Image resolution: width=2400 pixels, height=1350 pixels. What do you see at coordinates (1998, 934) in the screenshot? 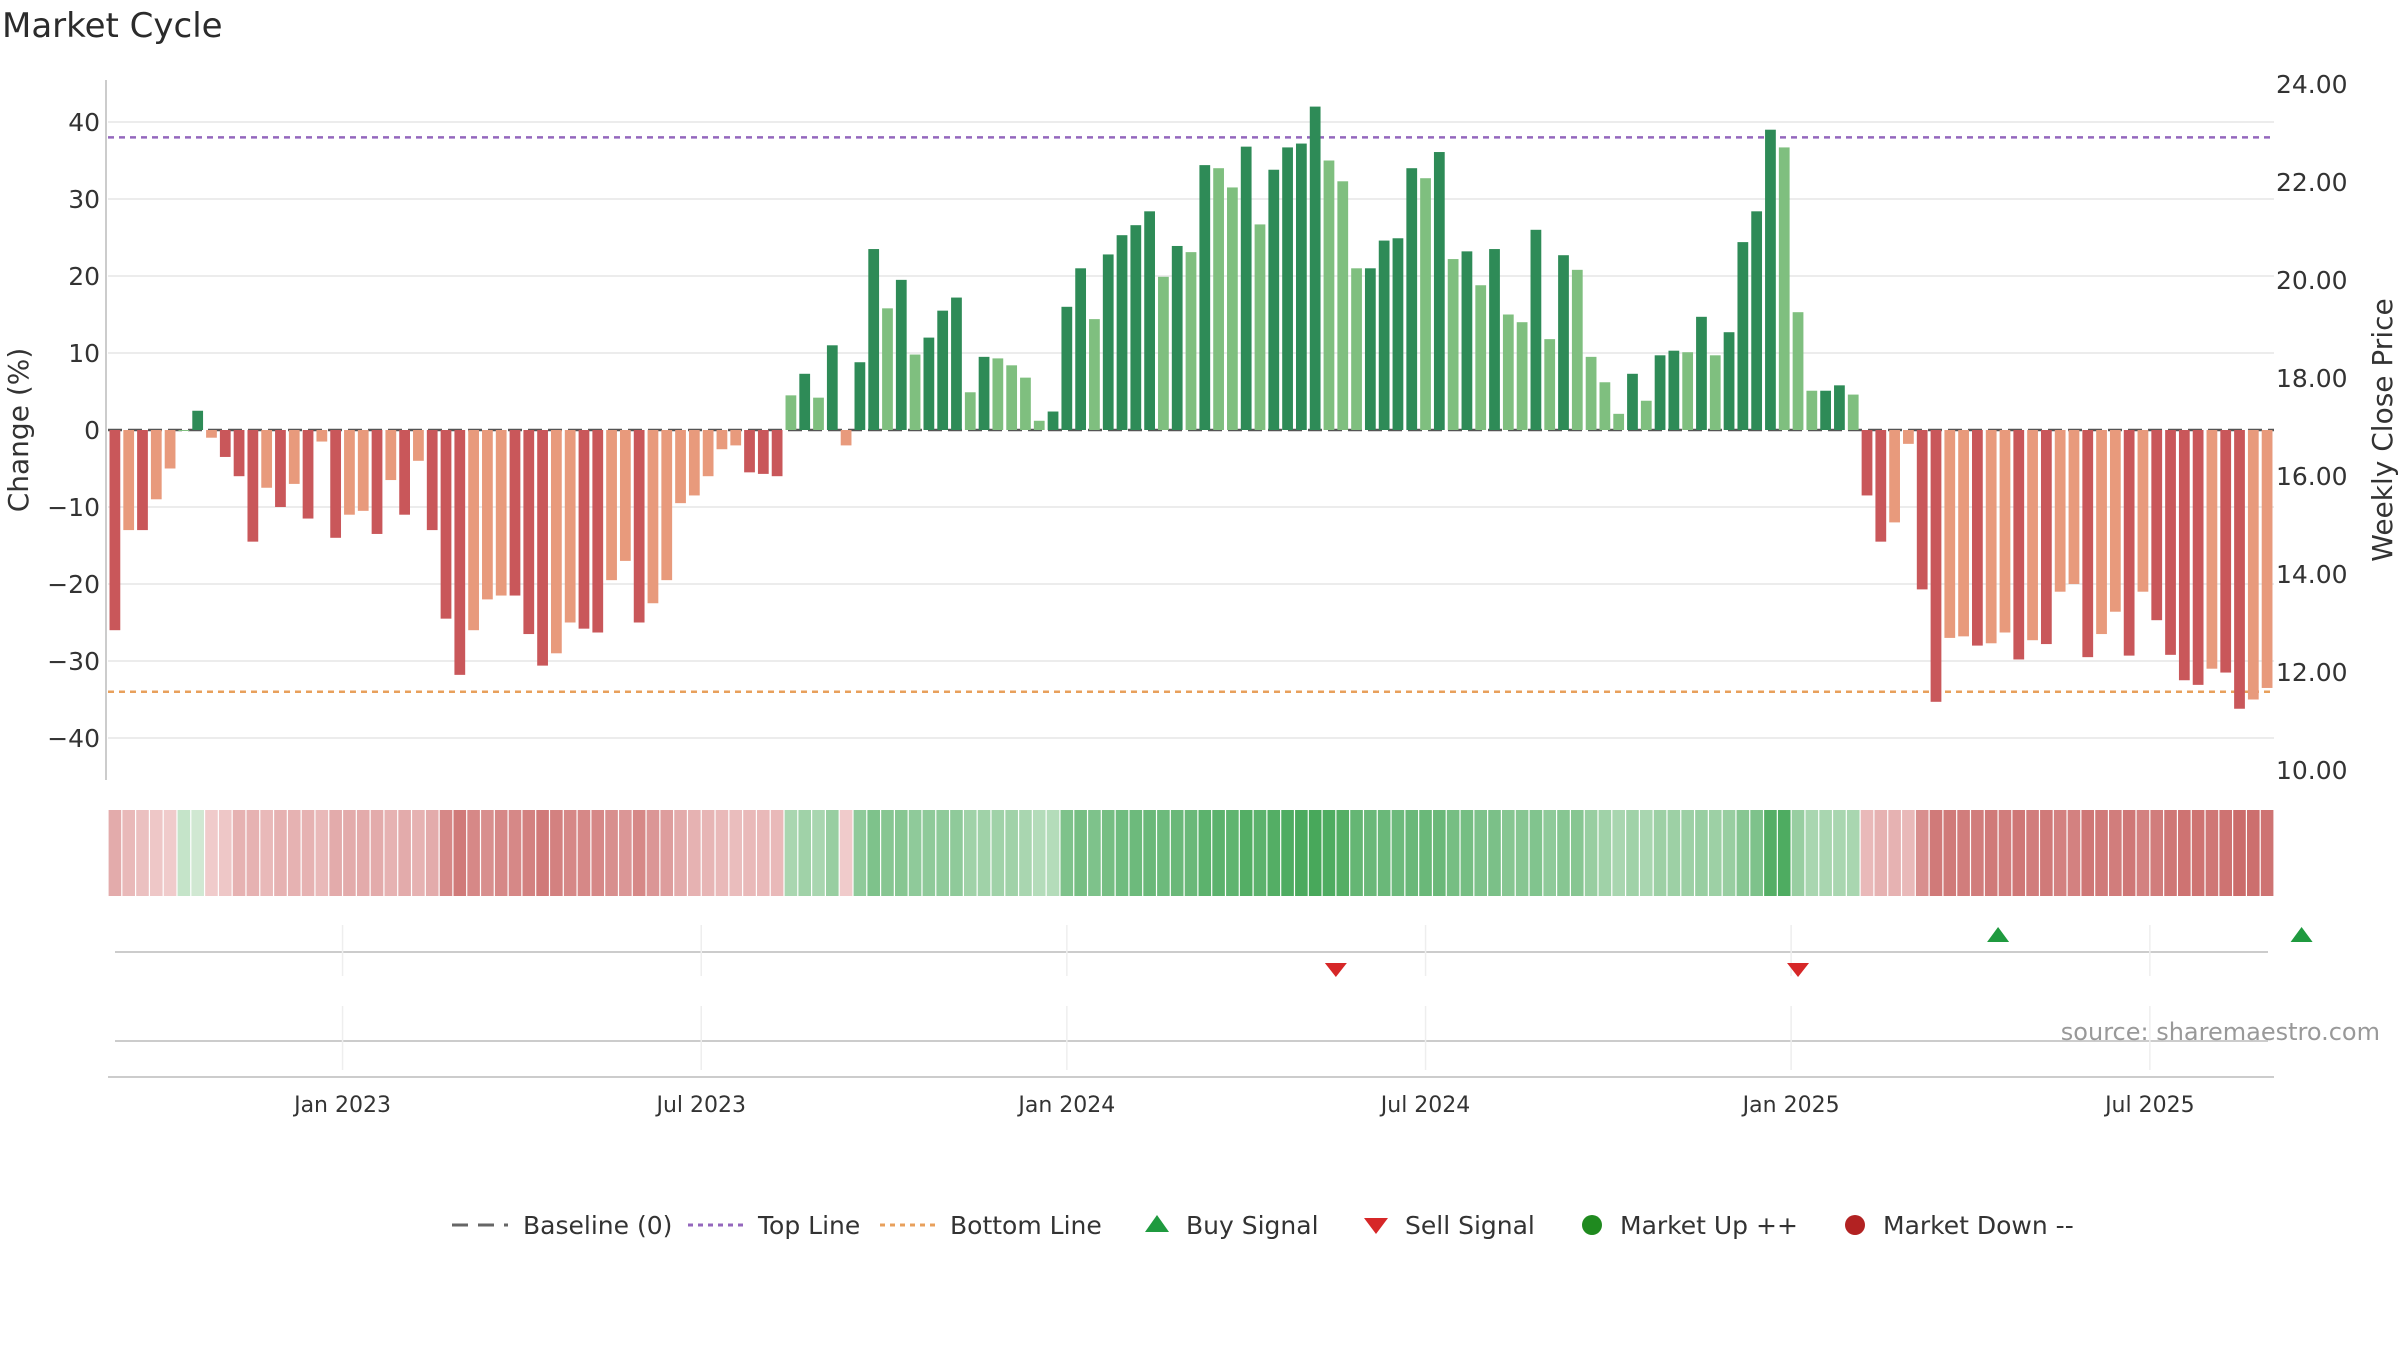
I see `buy-signal-marker` at bounding box center [1998, 934].